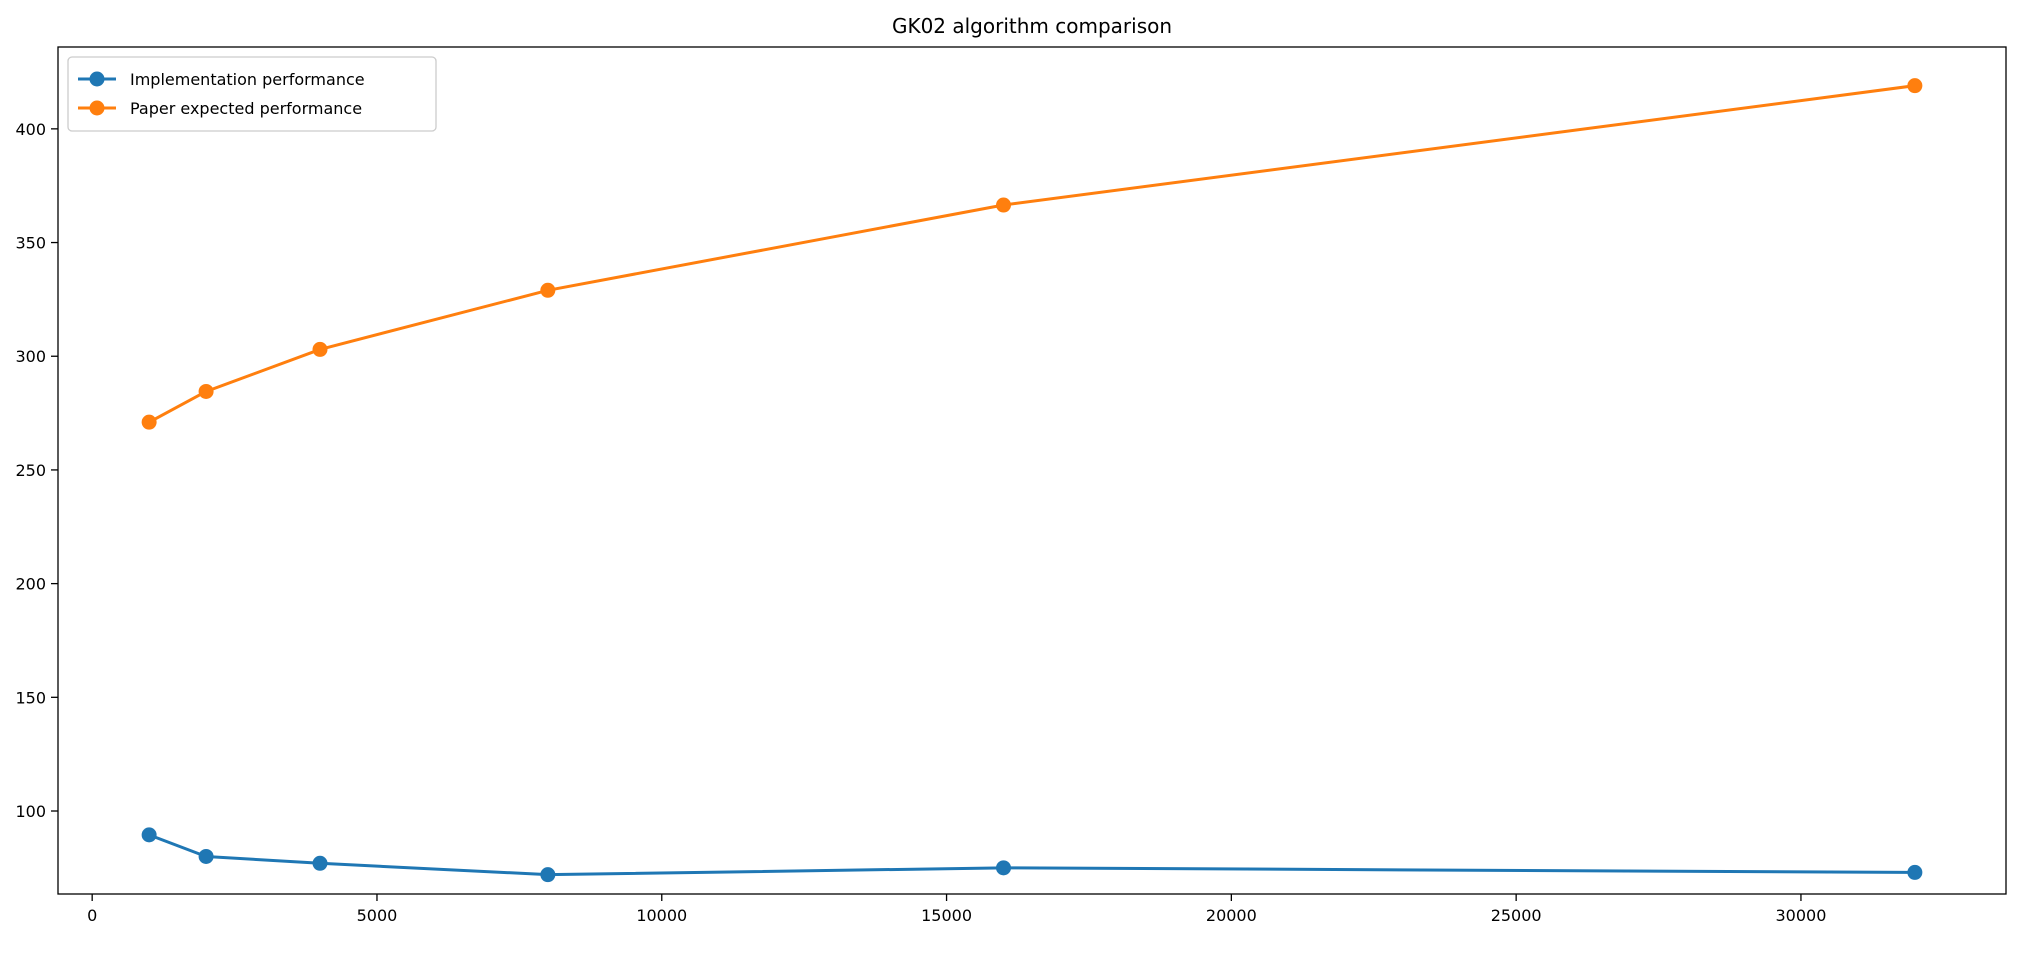 The width and height of the screenshot is (2028, 954). Describe the element at coordinates (30, 243) in the screenshot. I see `y-tick-label: 350` at that location.